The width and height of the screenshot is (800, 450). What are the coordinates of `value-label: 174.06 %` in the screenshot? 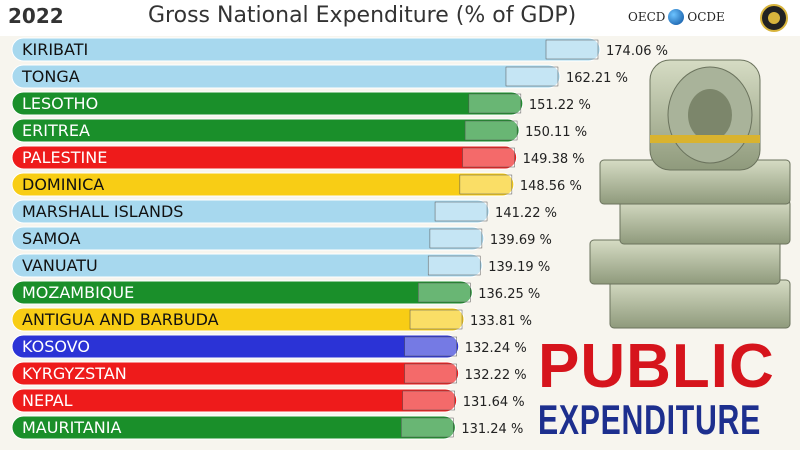 It's located at (637, 51).